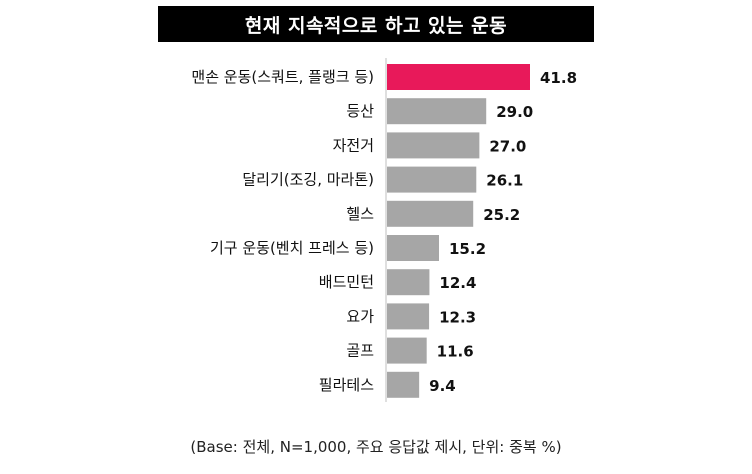  What do you see at coordinates (501, 215) in the screenshot?
I see `data-label: 25.2` at bounding box center [501, 215].